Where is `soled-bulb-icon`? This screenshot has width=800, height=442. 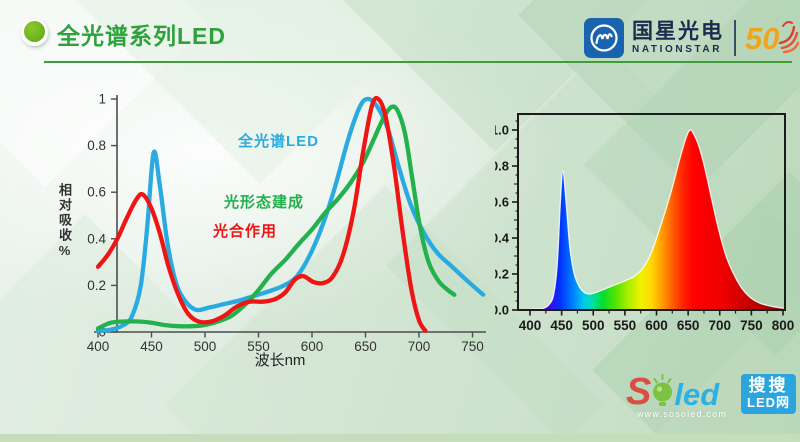 soled-bulb-icon is located at coordinates (663, 390).